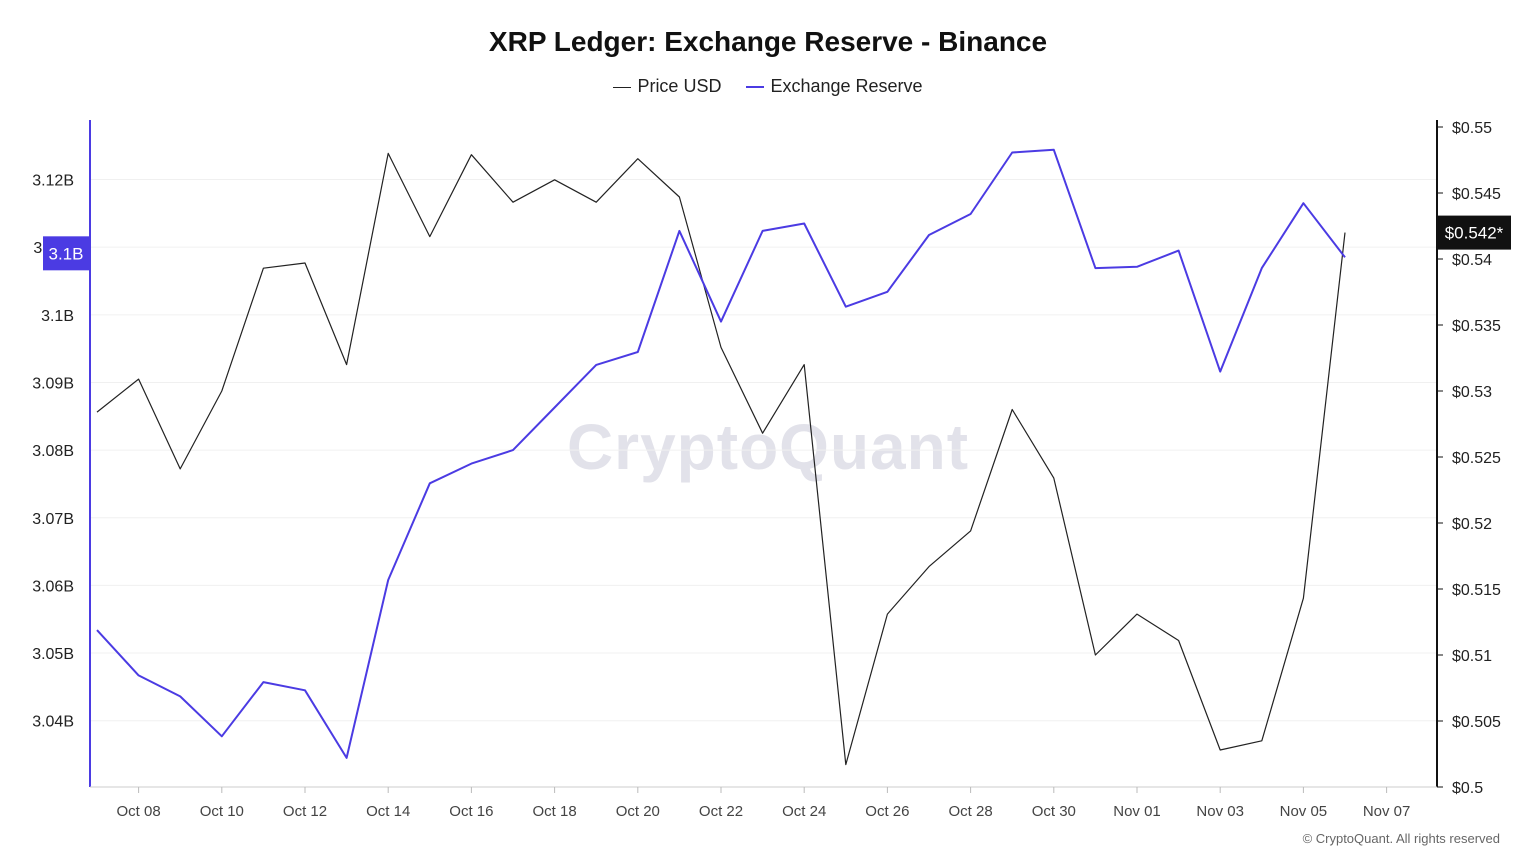 This screenshot has height=864, width=1536. What do you see at coordinates (638, 811) in the screenshot?
I see `x-tick-label: Oct 20` at bounding box center [638, 811].